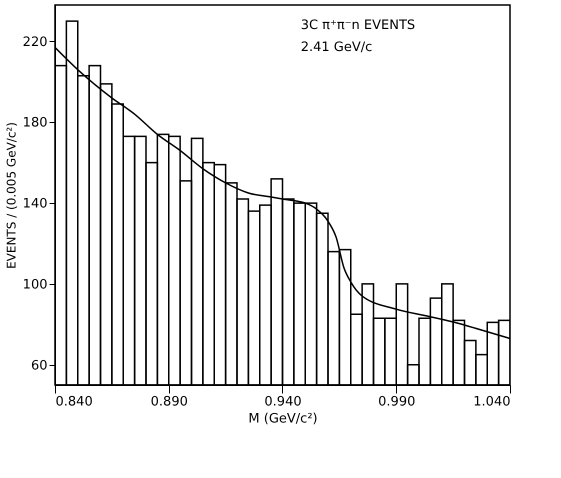 The image size is (561, 478). I want to click on y-tick-label: 140, so click(35, 204).